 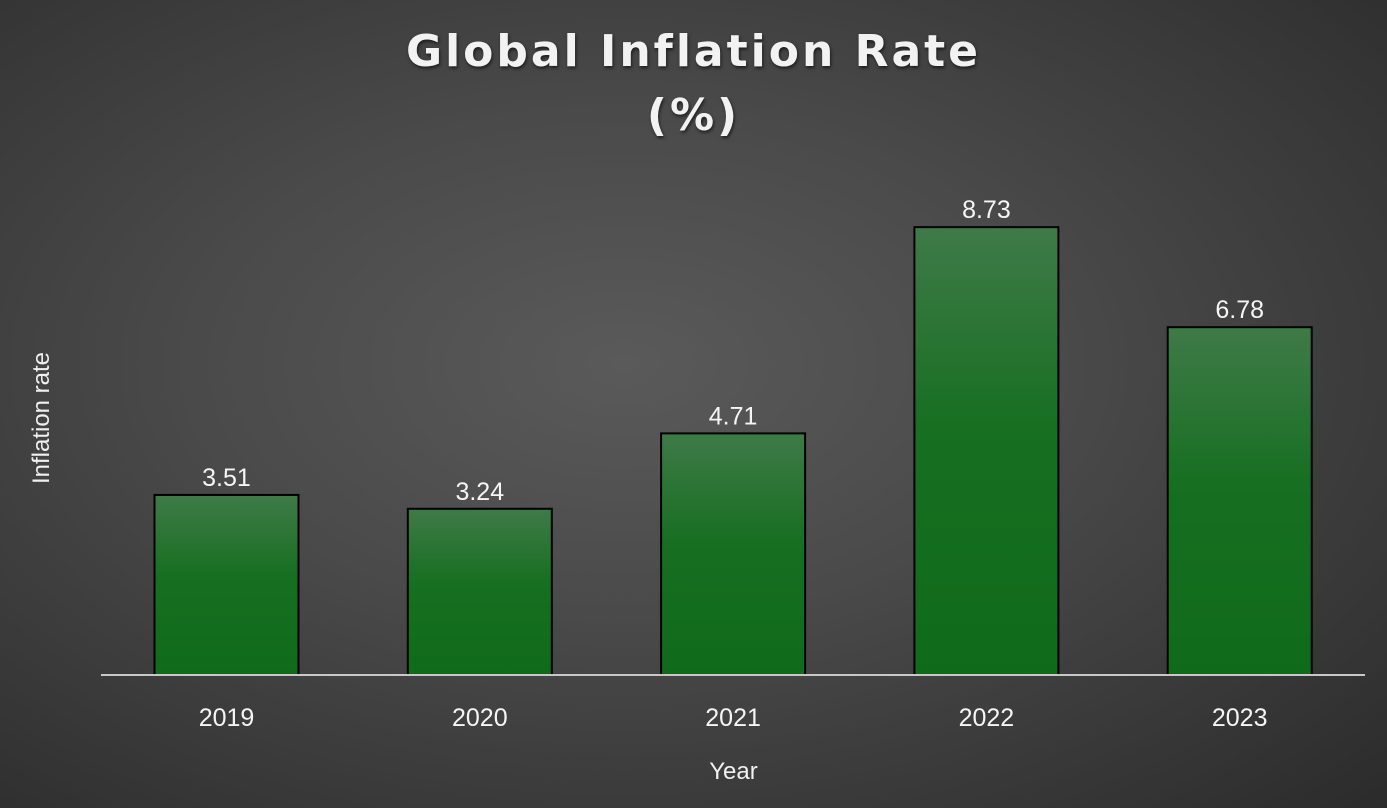 I want to click on x-tick-label-2019: 2019, so click(x=227, y=718).